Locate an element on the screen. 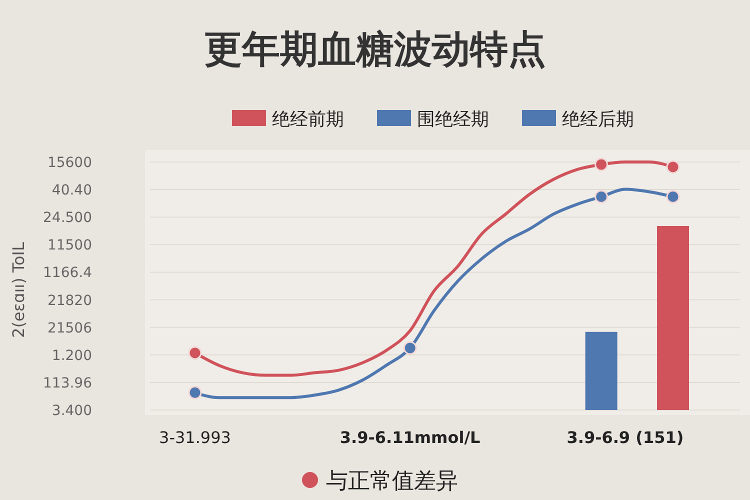 The width and height of the screenshot is (750, 500). text: 113.96 is located at coordinates (67, 383).